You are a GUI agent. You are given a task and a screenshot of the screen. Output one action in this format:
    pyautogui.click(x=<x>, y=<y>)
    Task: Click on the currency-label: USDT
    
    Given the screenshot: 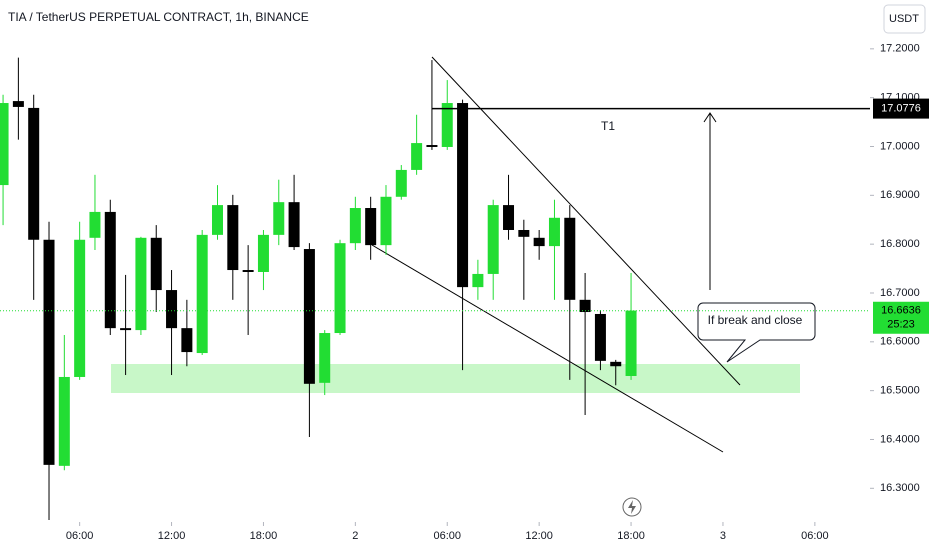 What is the action you would take?
    pyautogui.click(x=904, y=19)
    